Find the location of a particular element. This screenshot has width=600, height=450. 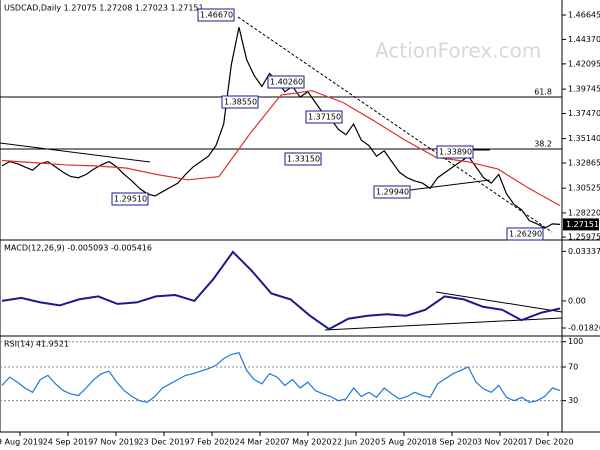

x-tick-label: 17 Dec 2020 is located at coordinates (547, 442).